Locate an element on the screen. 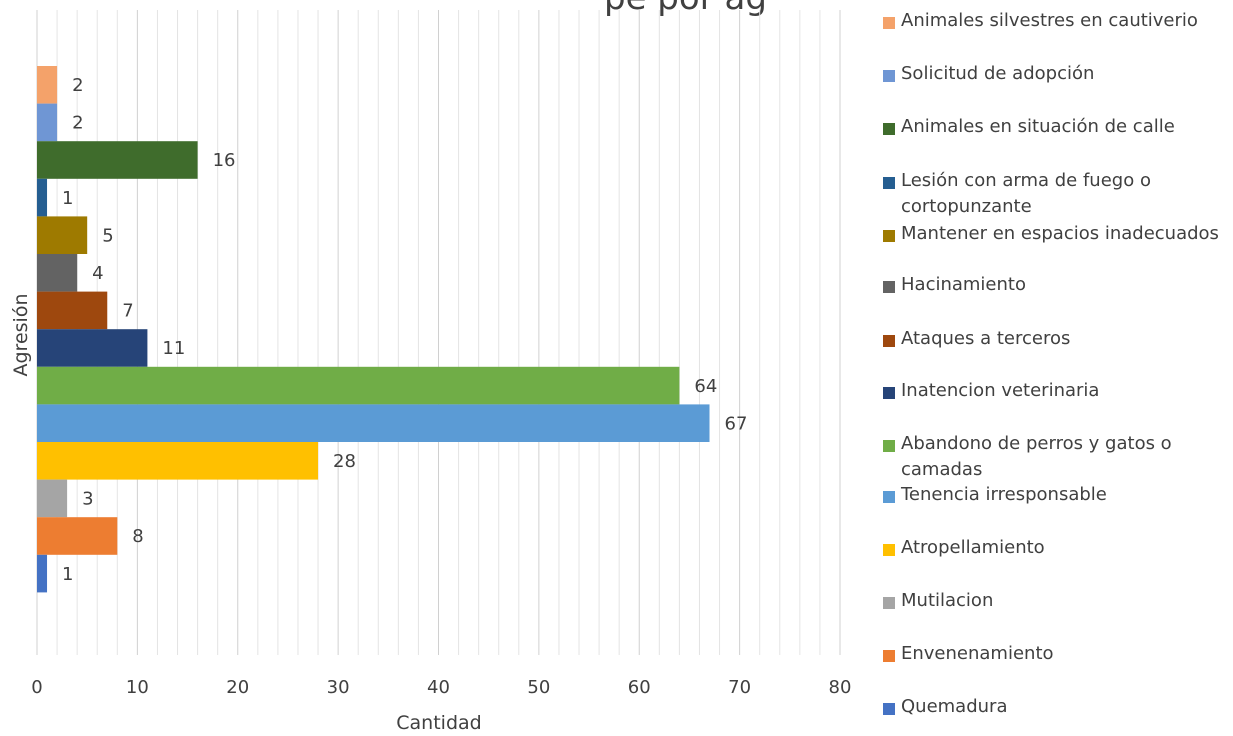 This screenshot has width=1233, height=736. legend-label: Inatencion veterinaria is located at coordinates (1000, 390).